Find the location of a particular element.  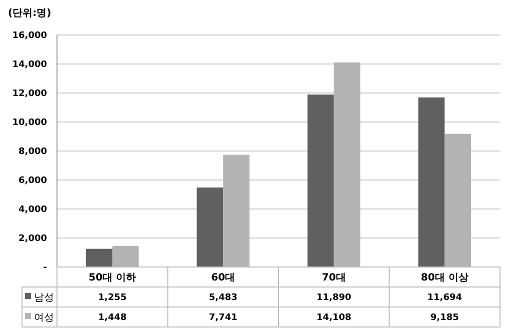

y-tick-label: 12,000 is located at coordinates (29, 94).